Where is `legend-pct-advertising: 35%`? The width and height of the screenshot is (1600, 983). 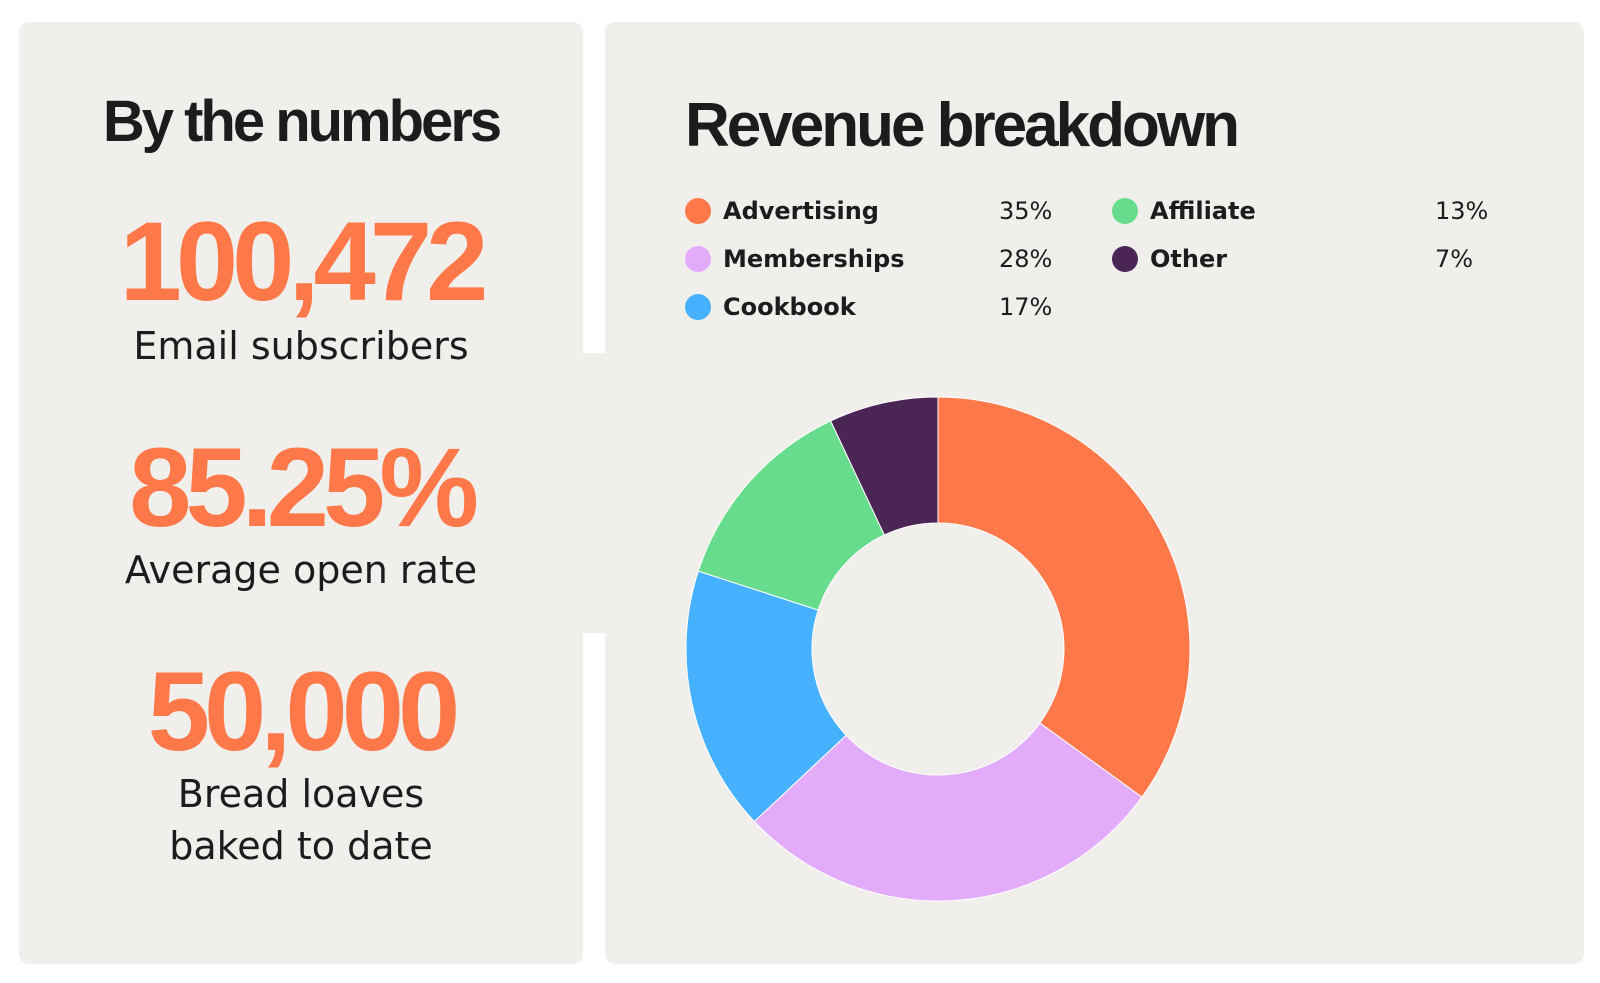
legend-pct-advertising: 35% is located at coordinates (1026, 211).